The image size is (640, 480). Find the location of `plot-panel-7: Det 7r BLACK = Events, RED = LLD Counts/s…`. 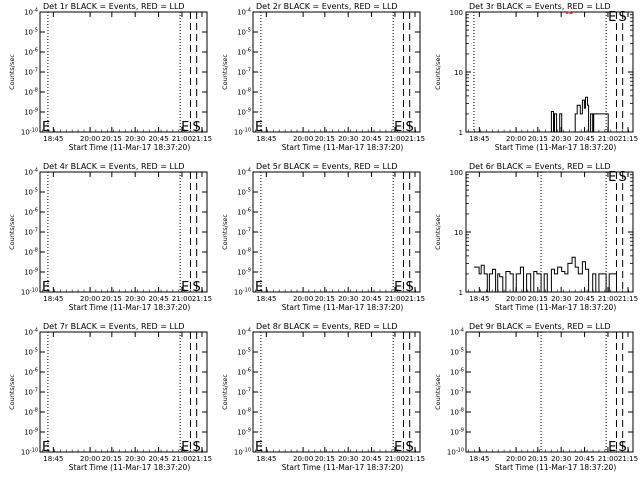

plot-panel-7: Det 7r BLACK = Events, RED = LLD Counts/s… is located at coordinates (110, 397).